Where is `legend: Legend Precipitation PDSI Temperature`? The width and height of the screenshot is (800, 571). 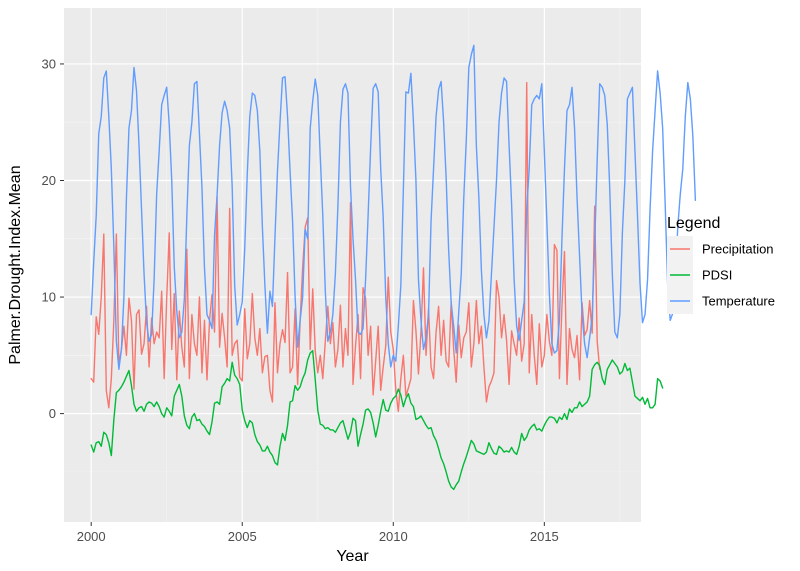
legend: Legend Precipitation PDSI Temperature is located at coordinates (721, 264).